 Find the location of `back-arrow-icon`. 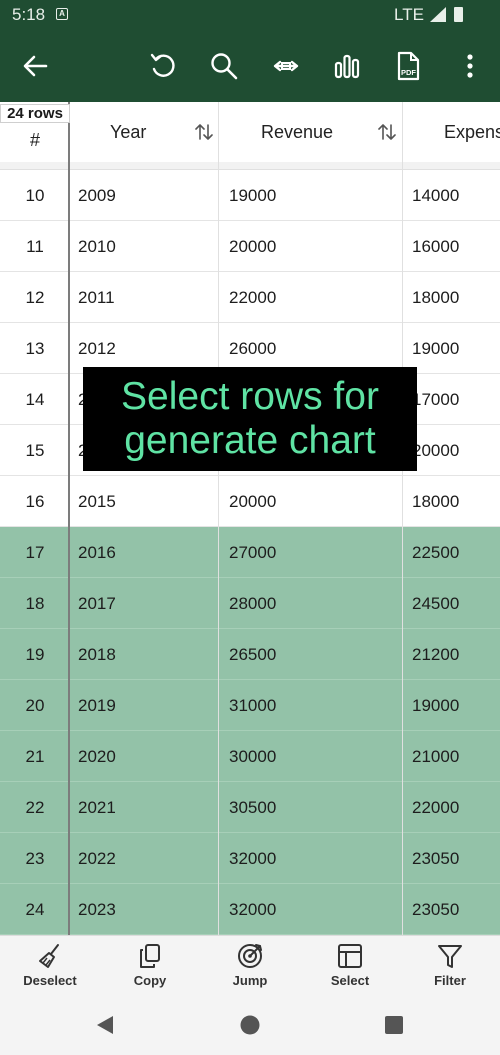

back-arrow-icon is located at coordinates (35, 66).